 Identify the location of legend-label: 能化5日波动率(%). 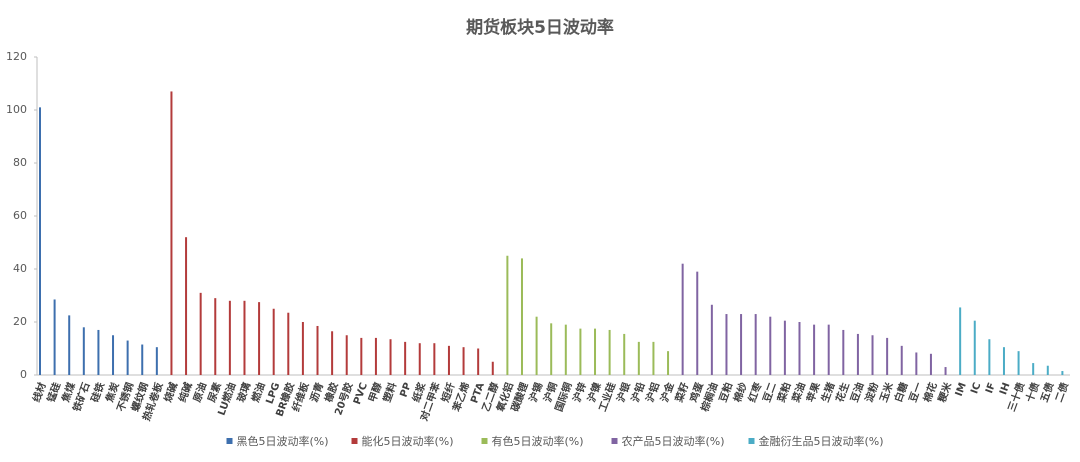
(408, 441).